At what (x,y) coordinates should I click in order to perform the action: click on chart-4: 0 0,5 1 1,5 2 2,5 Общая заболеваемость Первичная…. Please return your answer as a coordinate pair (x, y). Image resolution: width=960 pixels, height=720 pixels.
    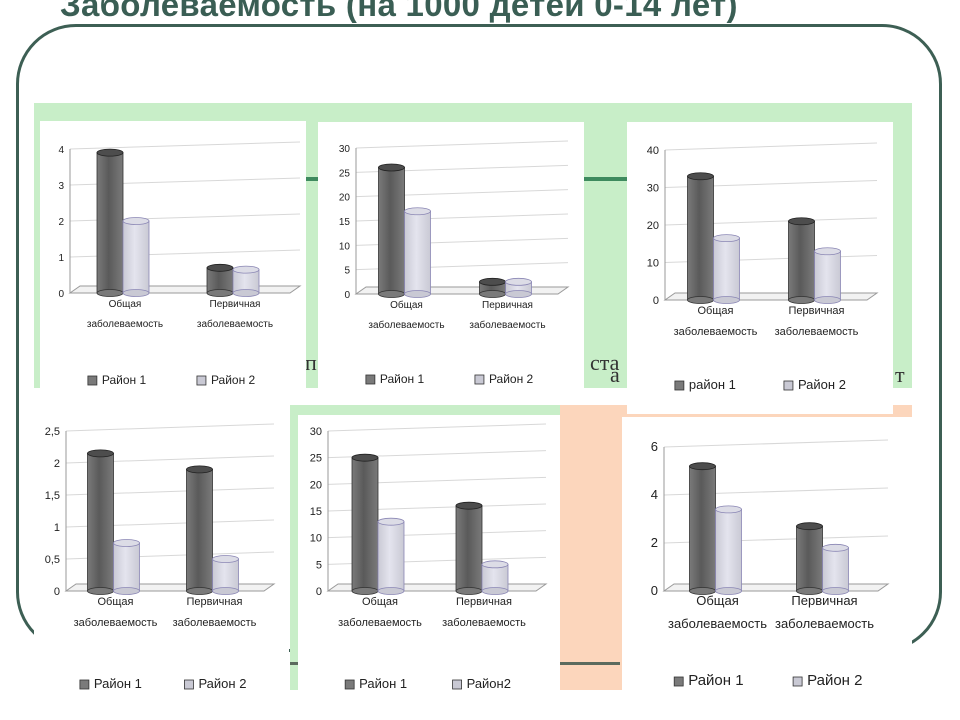
    Looking at the image, I should click on (160, 557).